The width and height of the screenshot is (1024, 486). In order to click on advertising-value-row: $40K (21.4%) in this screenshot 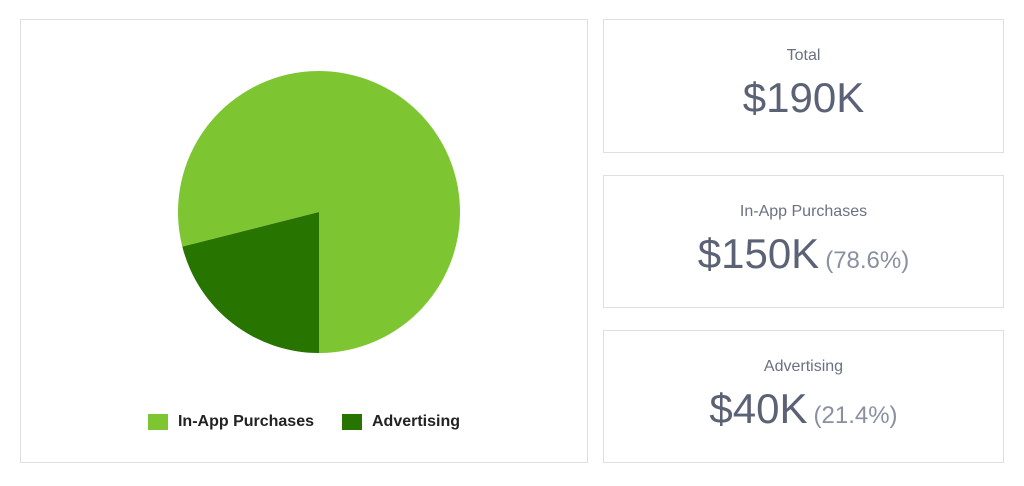, I will do `click(803, 409)`.